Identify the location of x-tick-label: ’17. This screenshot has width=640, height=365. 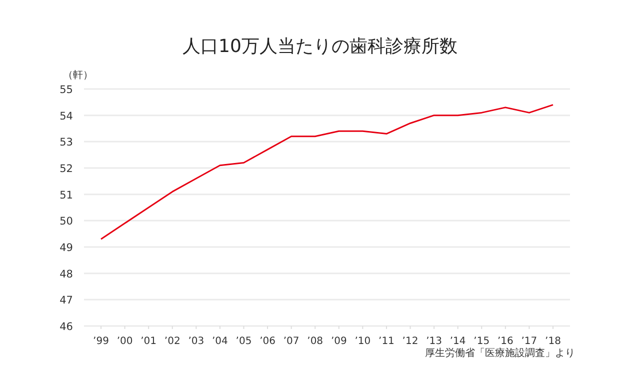
(529, 341).